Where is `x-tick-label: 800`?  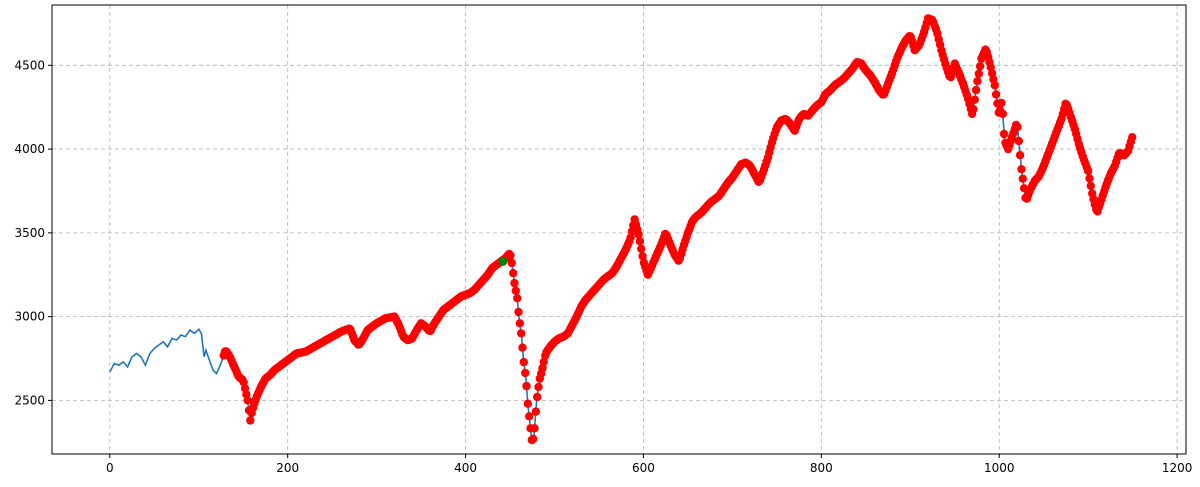
x-tick-label: 800 is located at coordinates (821, 468).